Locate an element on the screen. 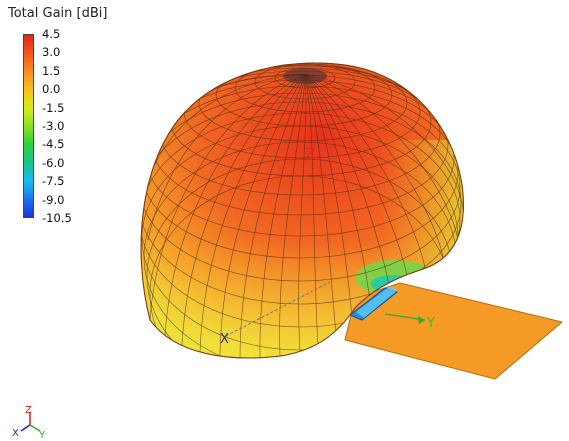 The width and height of the screenshot is (569, 441). triad-z-label: Z is located at coordinates (28, 410).